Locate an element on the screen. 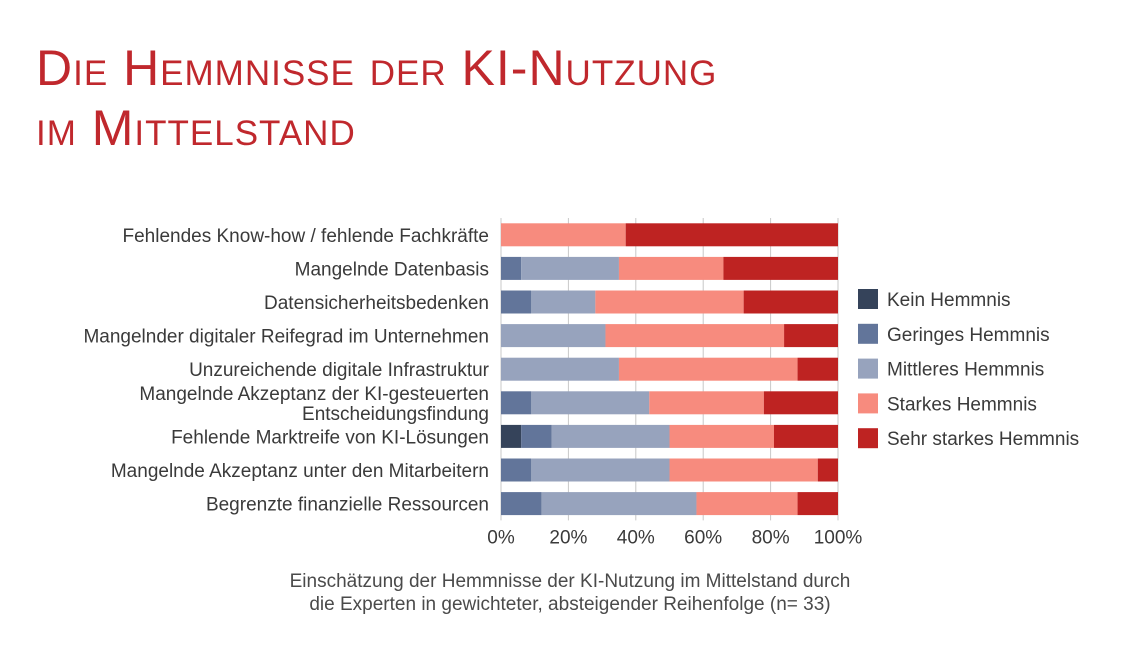 The height and width of the screenshot is (654, 1140). legend-label: Starkes Hemmnis is located at coordinates (962, 404).